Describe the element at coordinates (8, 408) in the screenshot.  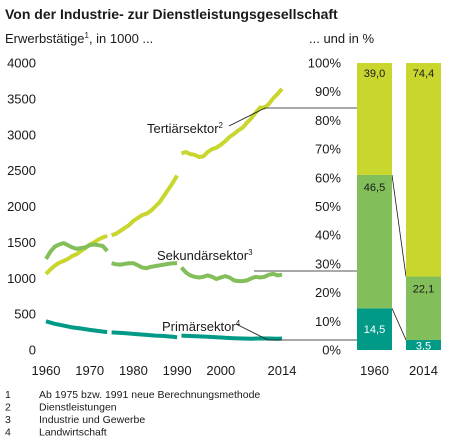
I see `footnote-number: 2` at that location.